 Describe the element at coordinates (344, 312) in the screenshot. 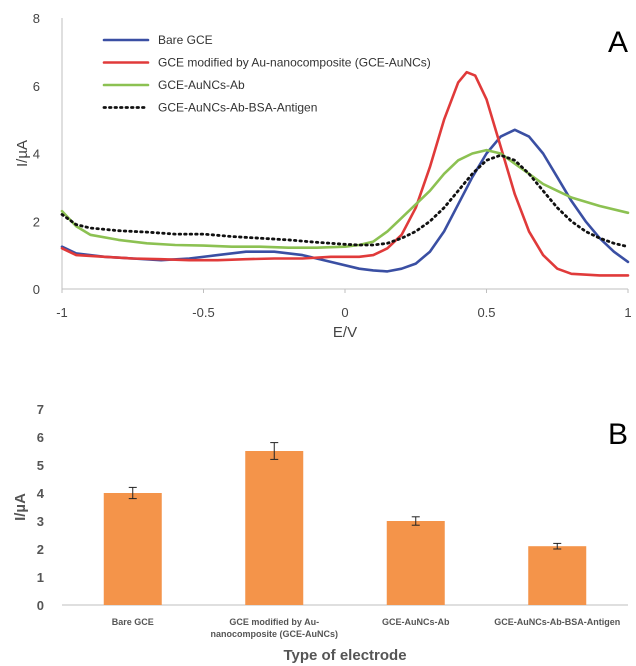

I see `x-tick-label: 0` at that location.